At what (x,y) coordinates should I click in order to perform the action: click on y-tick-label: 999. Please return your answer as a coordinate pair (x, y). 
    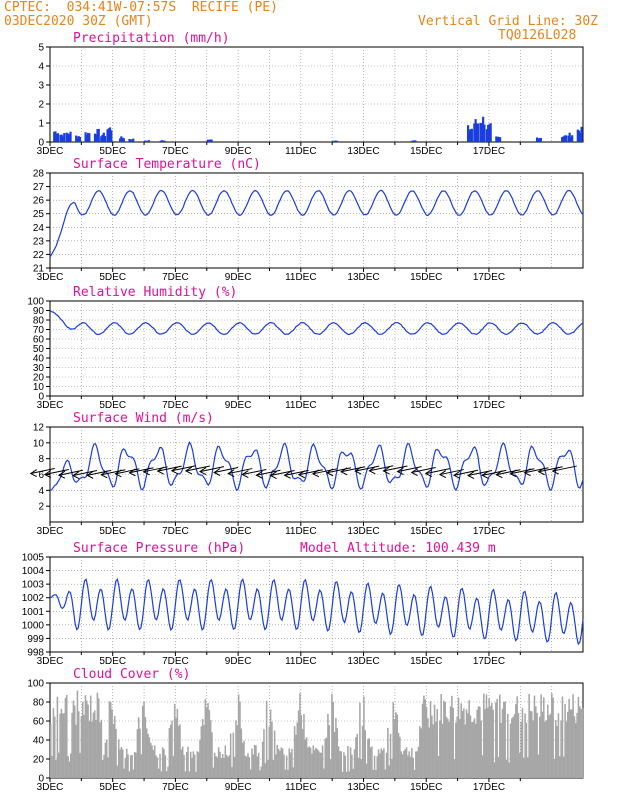
    Looking at the image, I should click on (35, 639).